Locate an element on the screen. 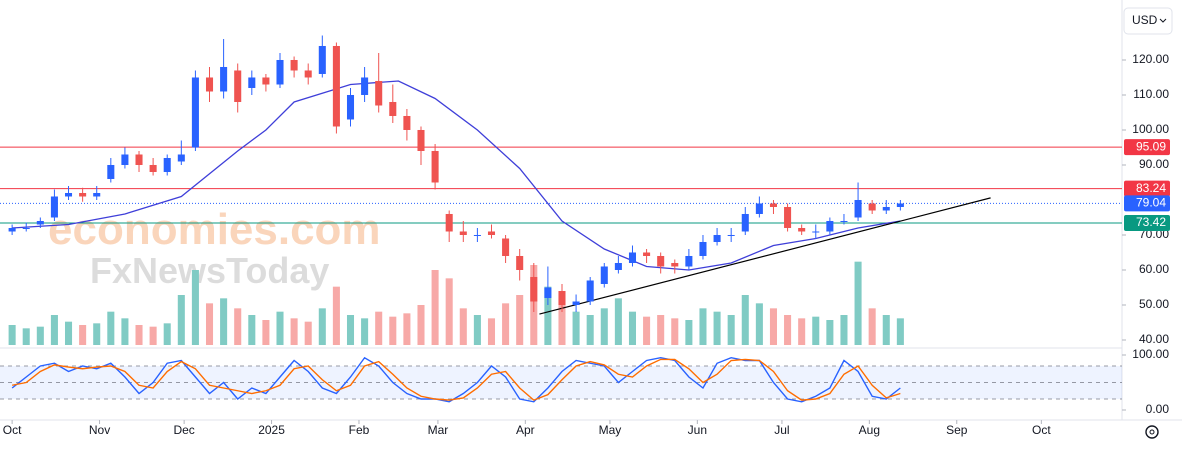 Image resolution: width=1182 pixels, height=449 pixels. trendline is located at coordinates (765, 256).